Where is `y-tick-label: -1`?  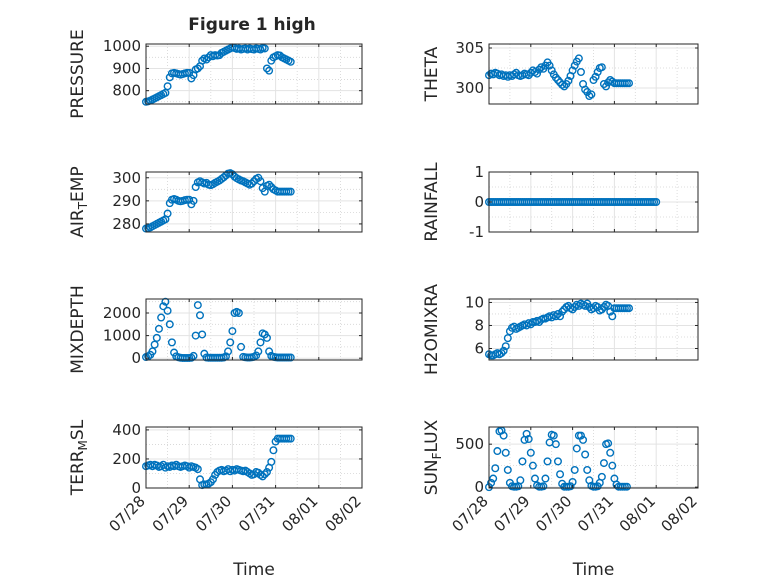
y-tick-label: -1 is located at coordinates (476, 232).